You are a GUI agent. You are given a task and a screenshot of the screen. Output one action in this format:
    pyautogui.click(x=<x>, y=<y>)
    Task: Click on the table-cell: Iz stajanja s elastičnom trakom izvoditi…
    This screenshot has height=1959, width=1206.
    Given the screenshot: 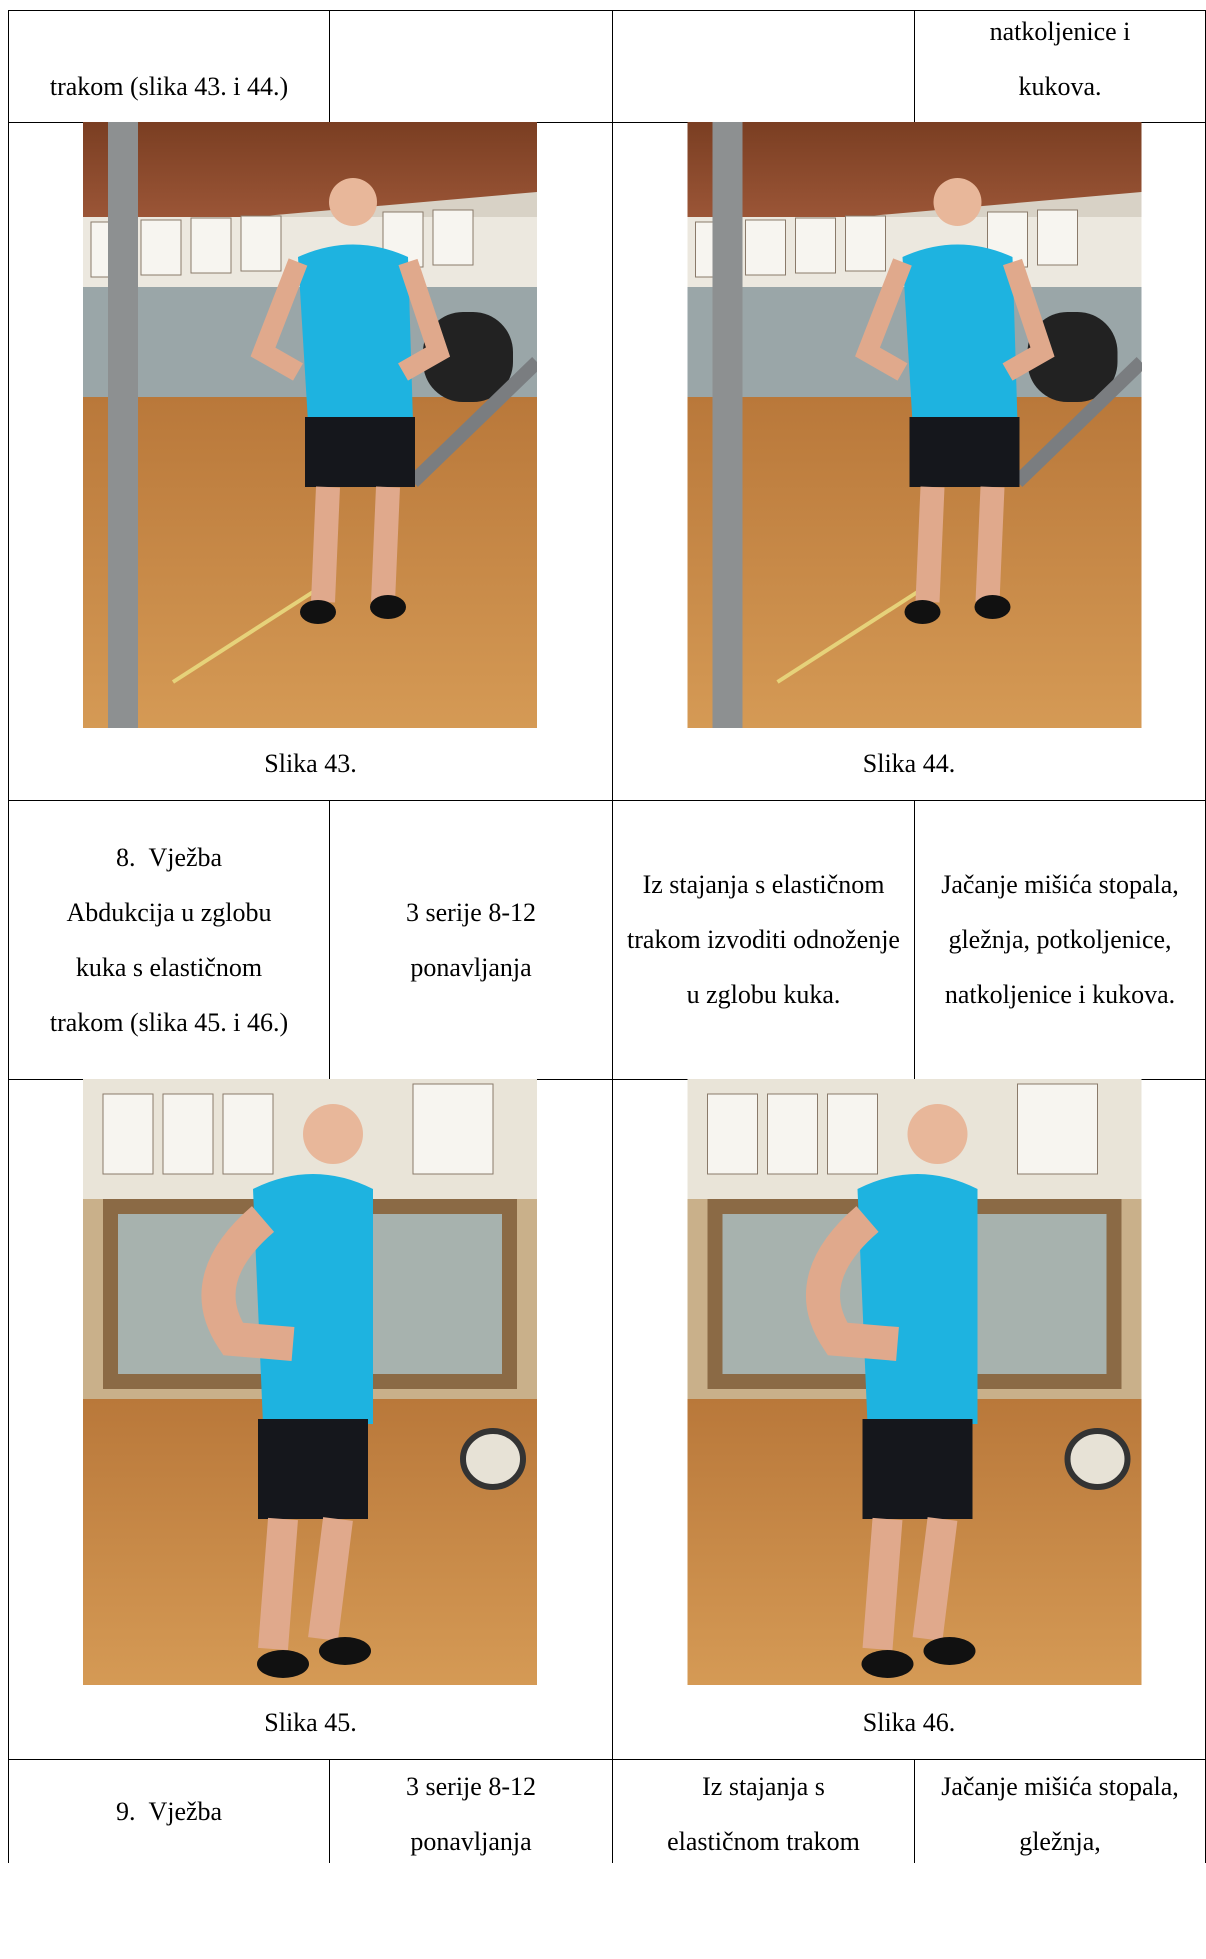 What is the action you would take?
    pyautogui.click(x=763, y=939)
    